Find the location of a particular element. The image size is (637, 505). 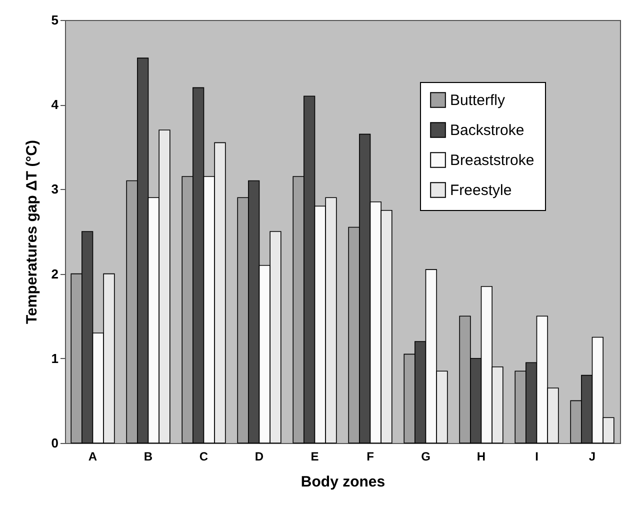

x-tick-label: F is located at coordinates (370, 457).